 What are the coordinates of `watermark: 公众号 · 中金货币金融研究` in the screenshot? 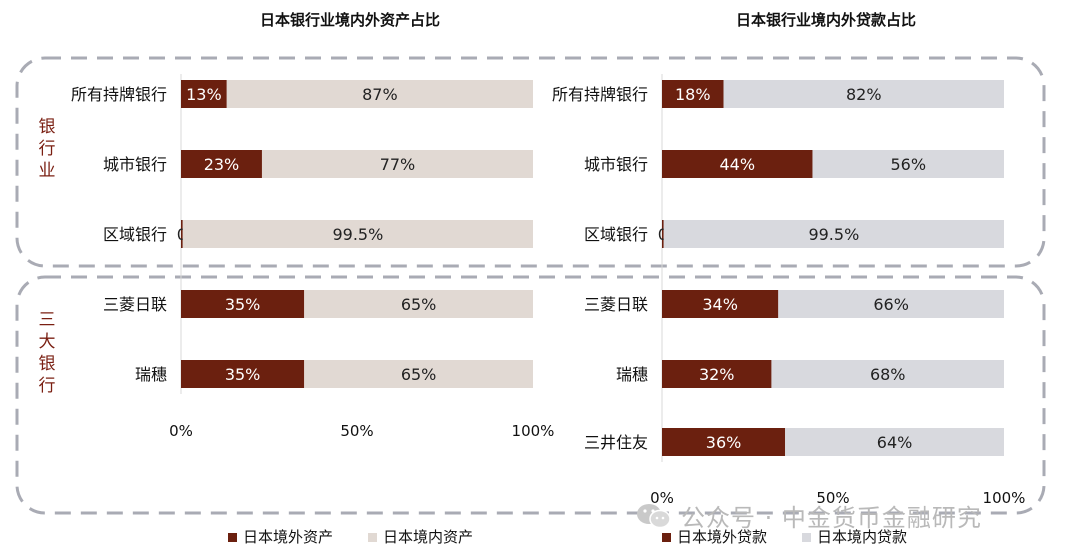 It's located at (808, 515).